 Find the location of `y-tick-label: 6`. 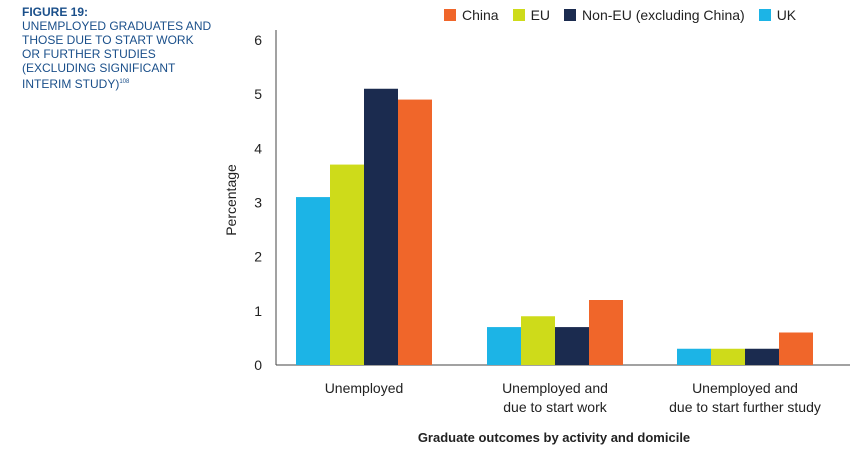

y-tick-label: 6 is located at coordinates (258, 40).